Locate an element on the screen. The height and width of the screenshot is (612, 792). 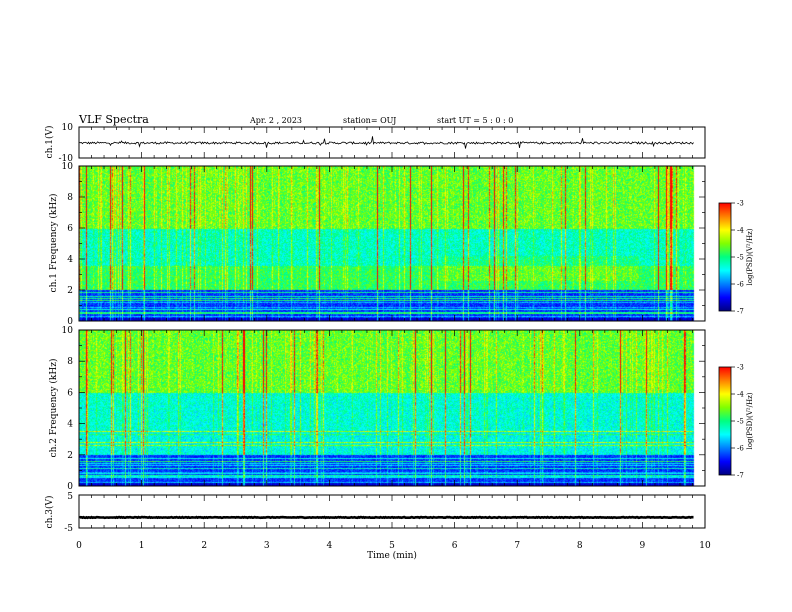
ch2-spectrogram-ylabel: ch.2 Frequency (kHz) is located at coordinates (53, 408).